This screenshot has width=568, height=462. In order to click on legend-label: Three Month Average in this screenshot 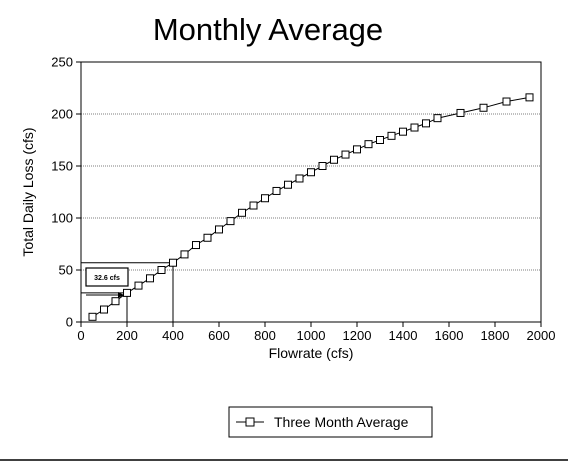, I will do `click(341, 422)`.